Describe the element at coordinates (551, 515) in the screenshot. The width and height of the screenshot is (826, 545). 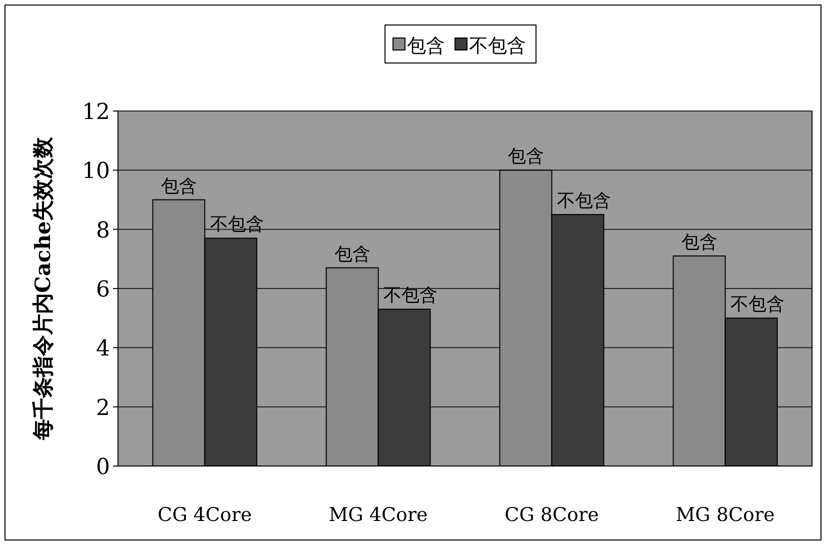
I see `x-tick-label: CG 8Core` at that location.